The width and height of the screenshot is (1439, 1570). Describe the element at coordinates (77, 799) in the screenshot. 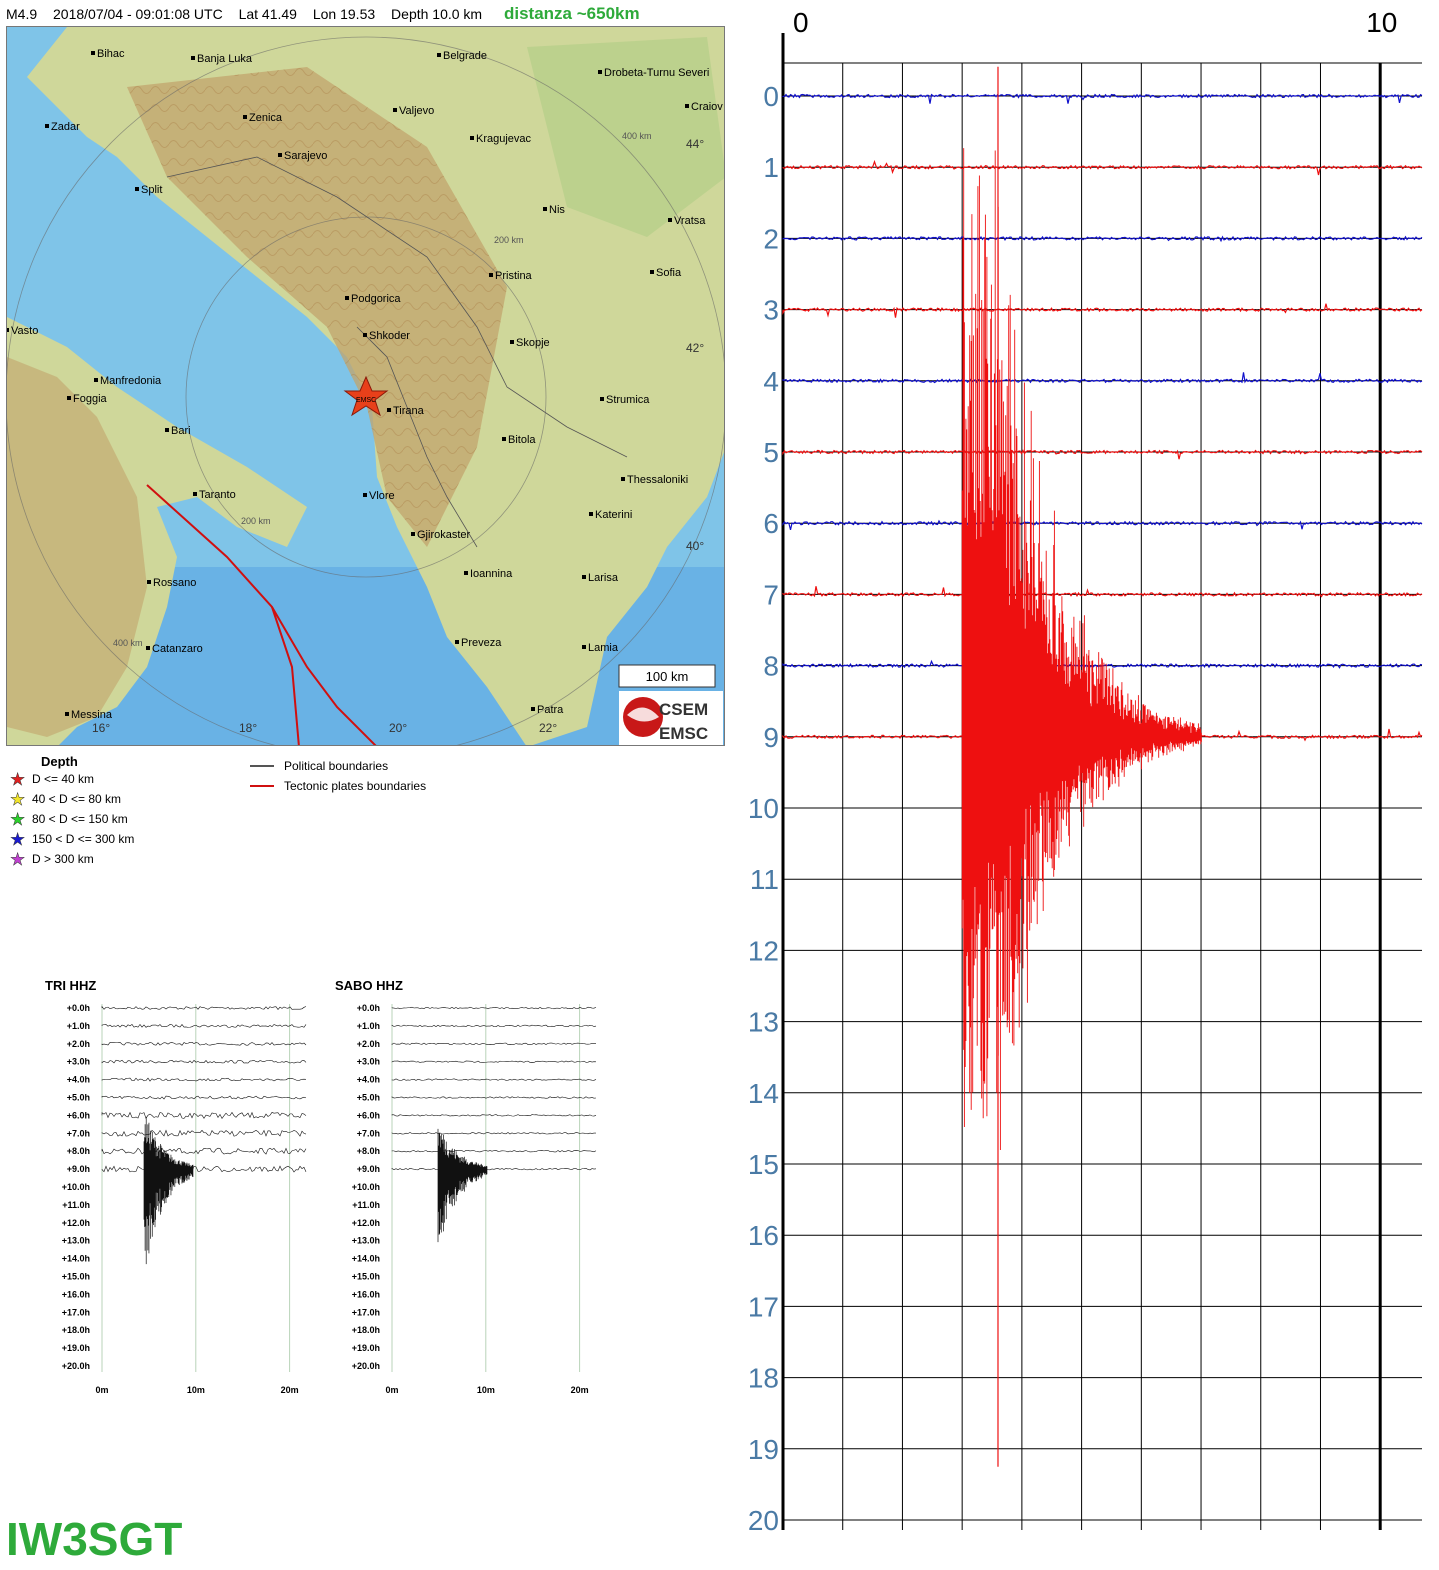

I see `depth-class-label: 40 < D <= 80 km` at that location.